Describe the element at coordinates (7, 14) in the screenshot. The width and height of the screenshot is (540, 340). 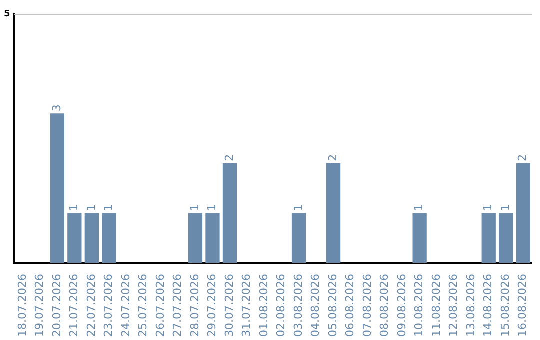
I see `y-tick-label: 5` at that location.